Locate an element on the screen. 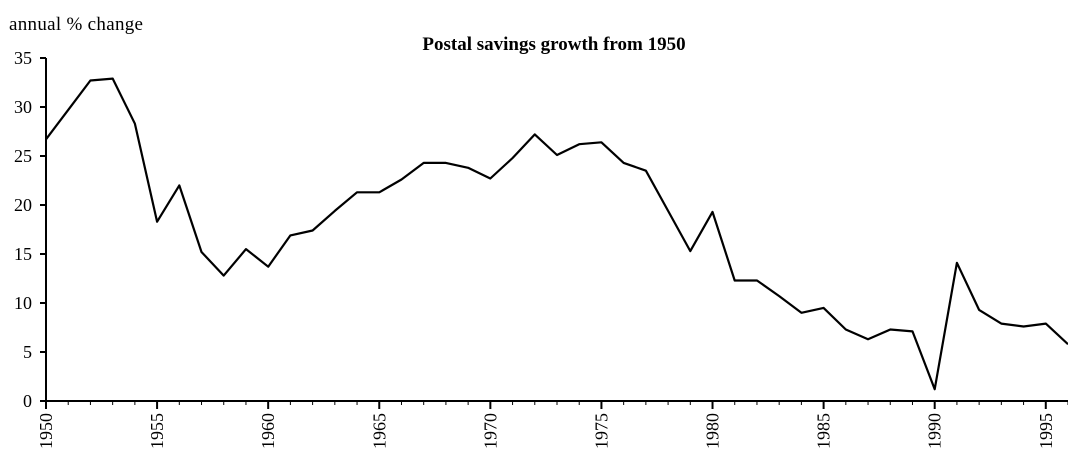 The height and width of the screenshot is (459, 1068). x-tick-label: 1965 is located at coordinates (379, 431).